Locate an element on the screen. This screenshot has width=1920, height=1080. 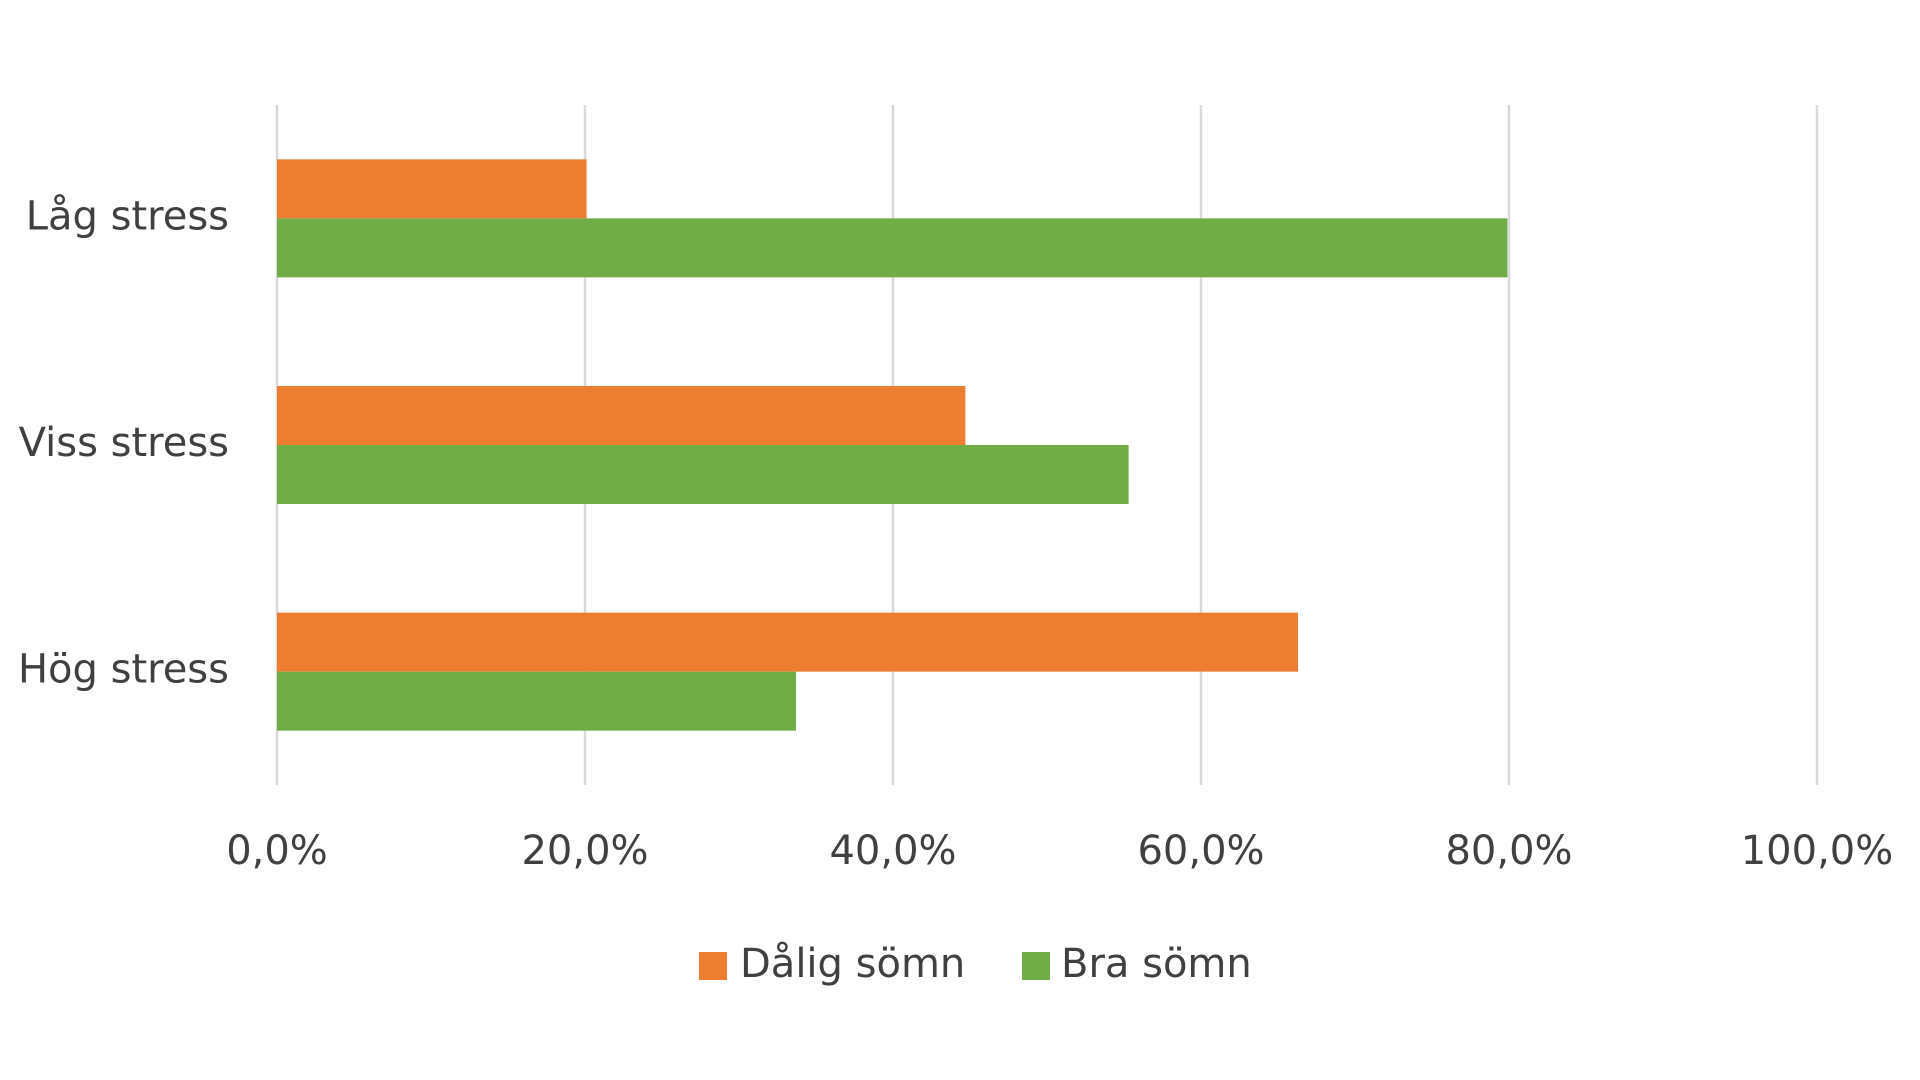
x-tick-label: 60,0% is located at coordinates (1200, 851).